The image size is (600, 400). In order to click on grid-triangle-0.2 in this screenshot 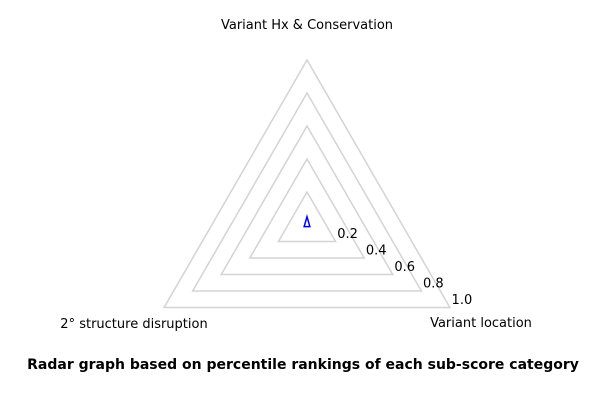, I will do `click(307, 216)`.